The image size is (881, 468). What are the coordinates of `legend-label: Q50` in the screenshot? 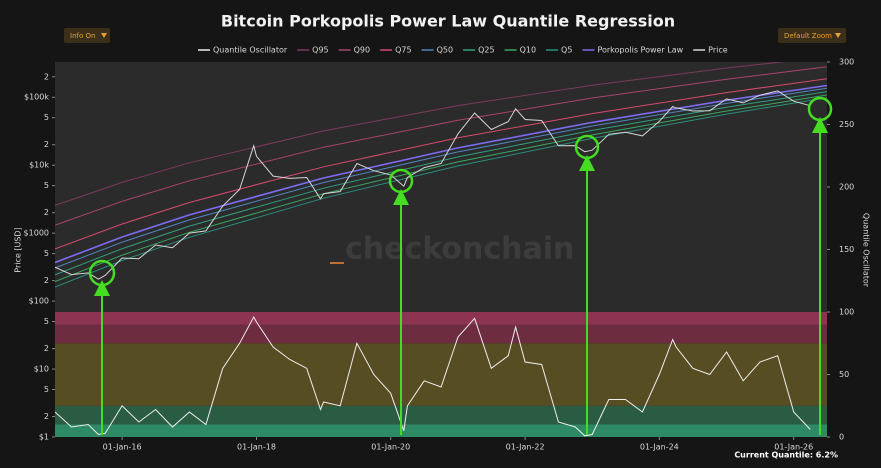 It's located at (445, 50).